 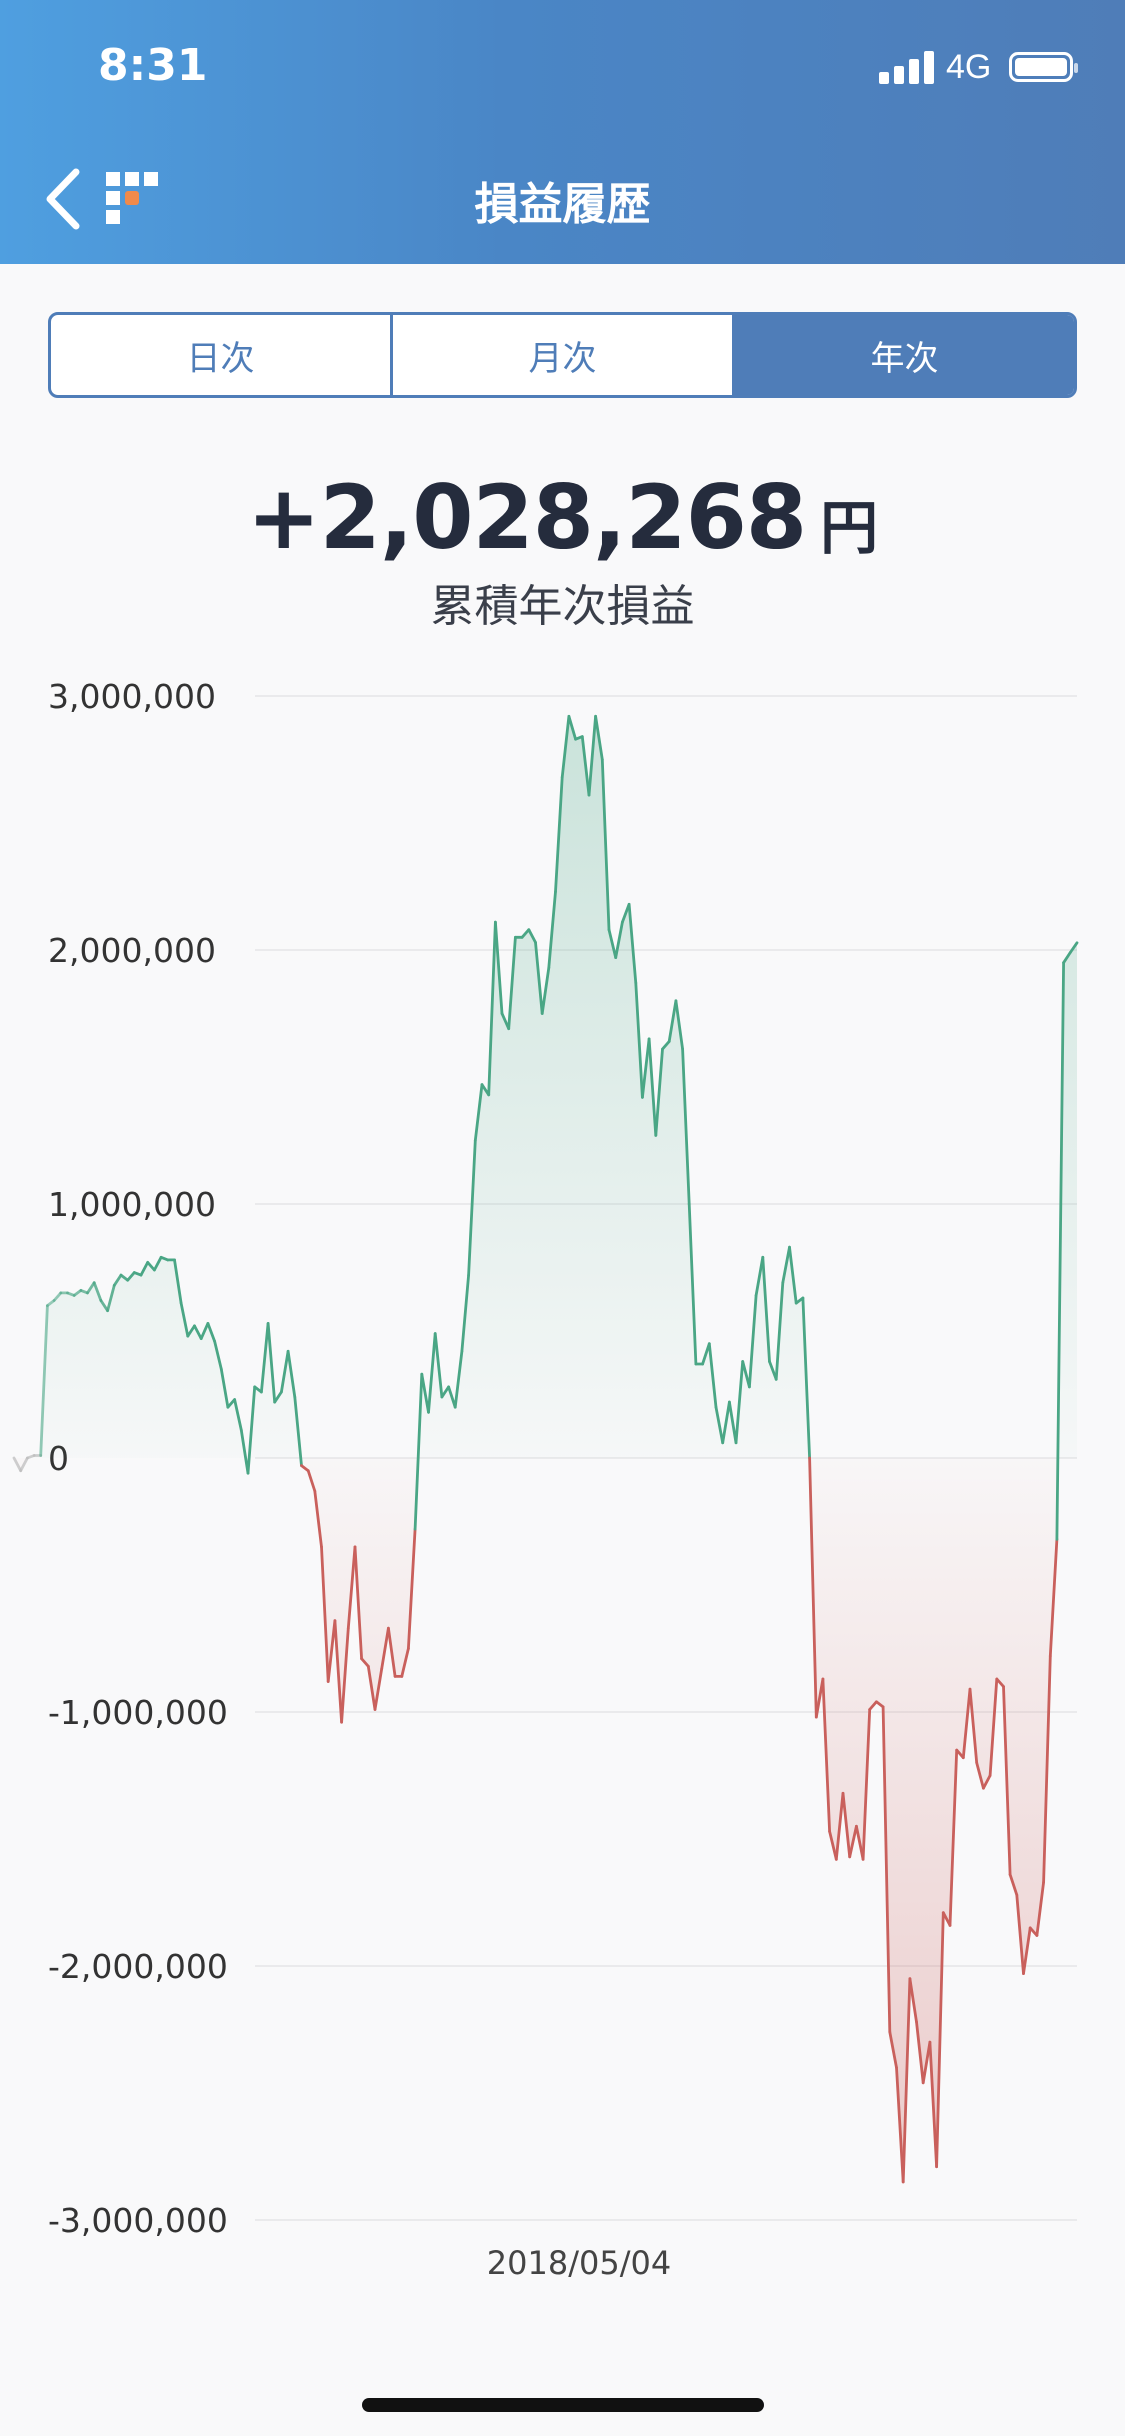 I want to click on tab-daily: 日次, so click(x=220, y=358).